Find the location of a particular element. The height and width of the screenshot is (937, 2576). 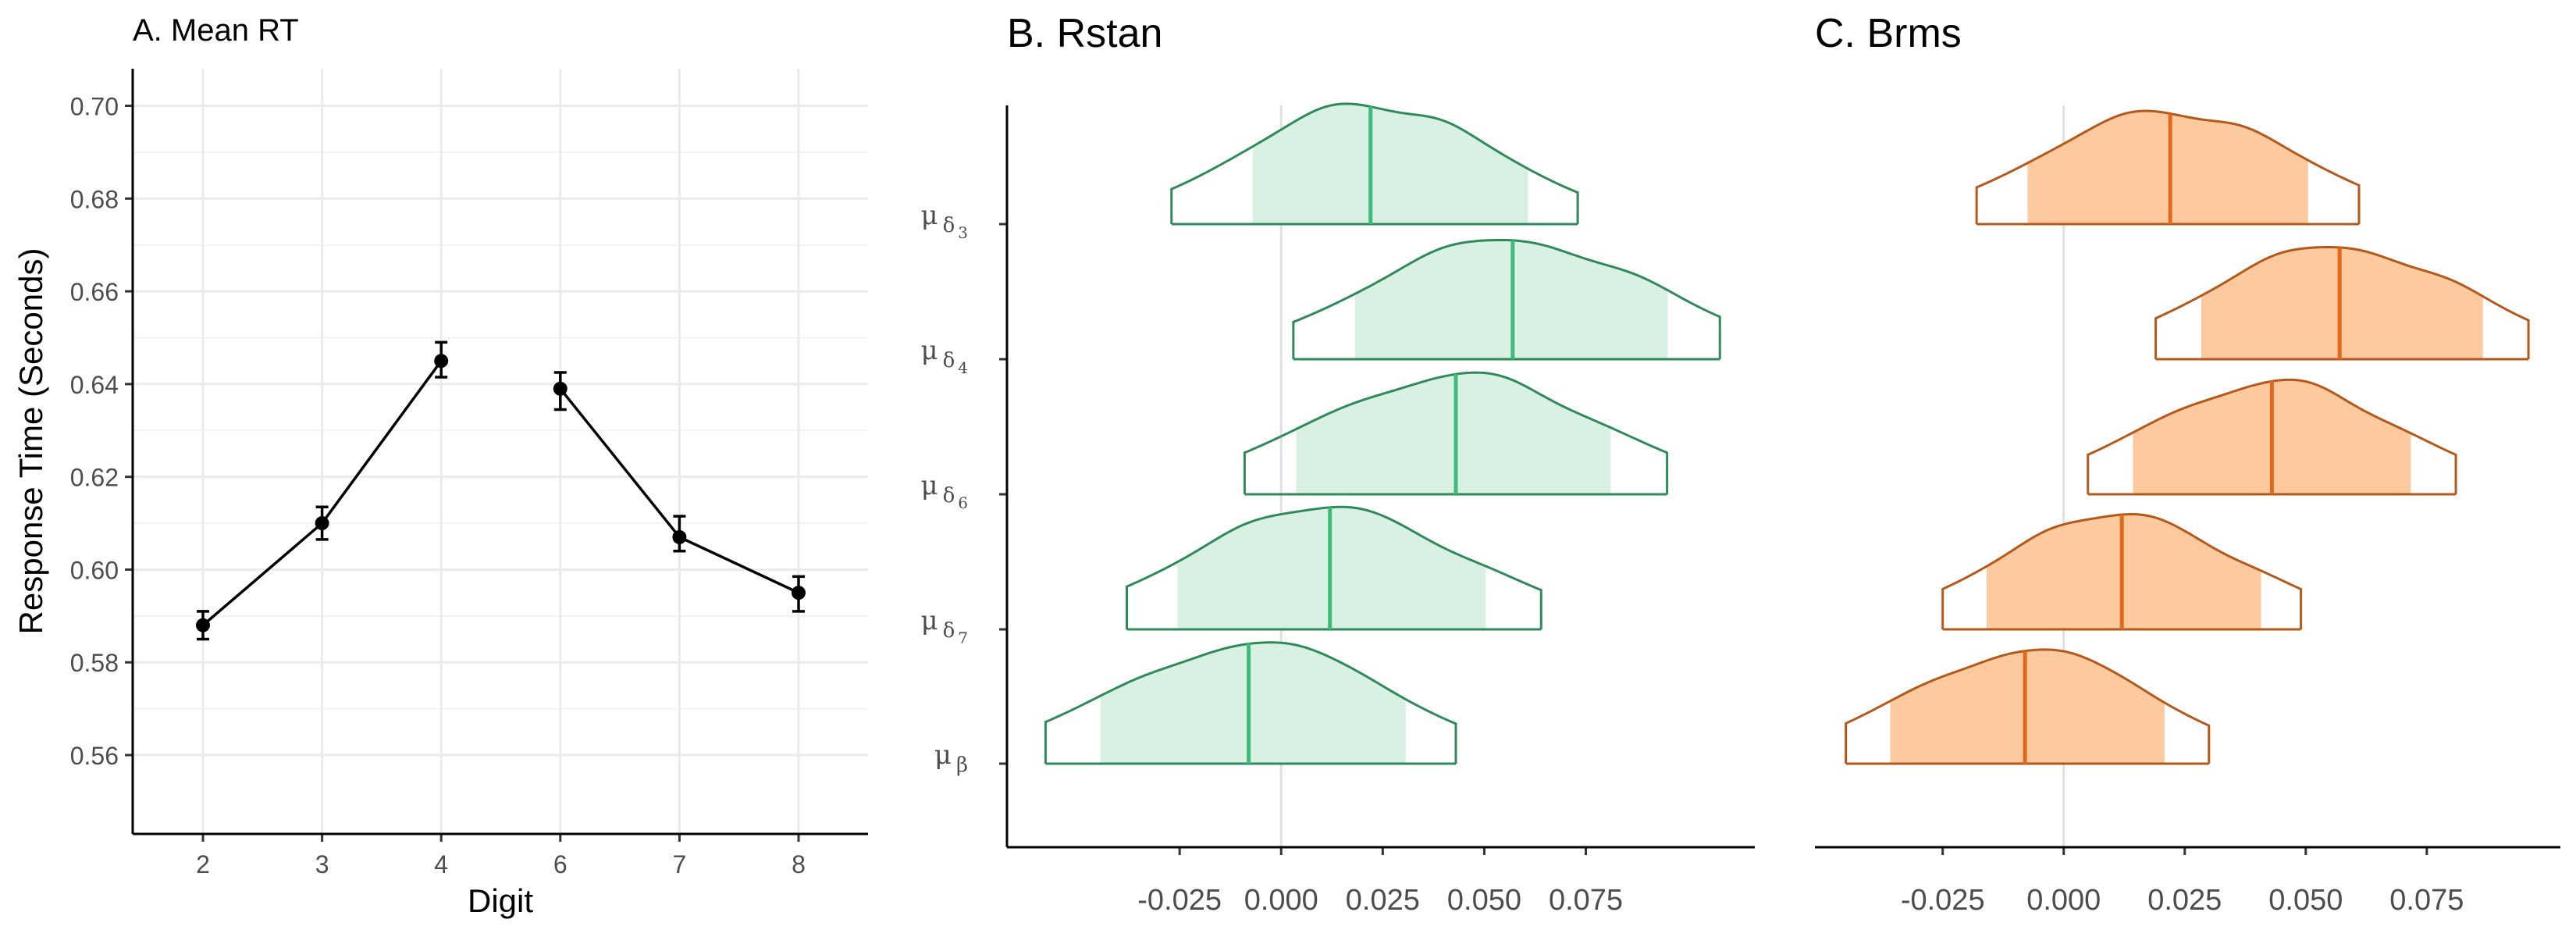

panel-a-x-label: Digit is located at coordinates (500, 900).